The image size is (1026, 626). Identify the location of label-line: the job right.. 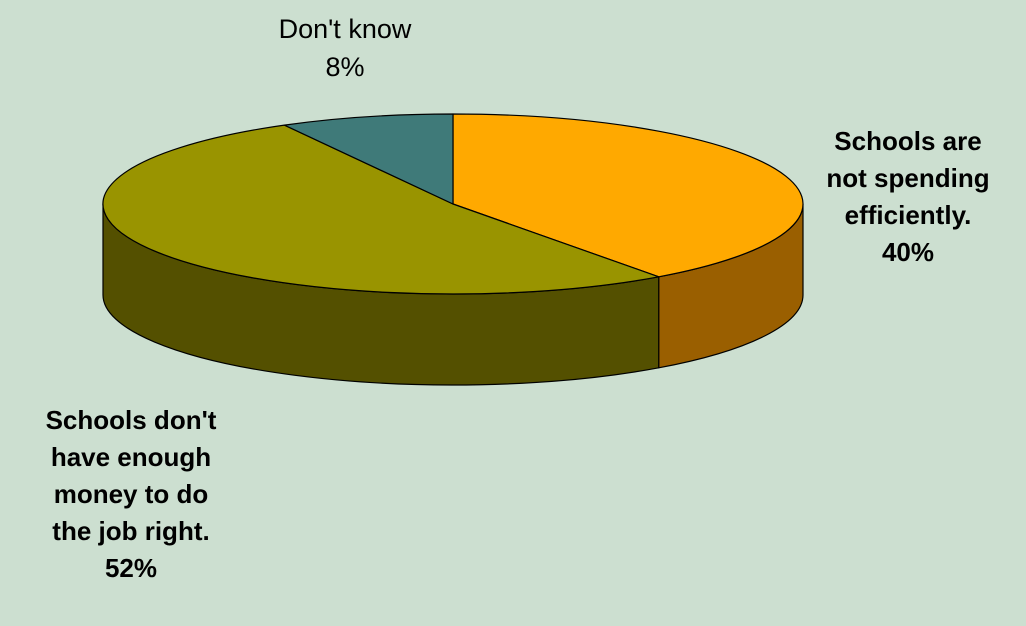
(131, 531).